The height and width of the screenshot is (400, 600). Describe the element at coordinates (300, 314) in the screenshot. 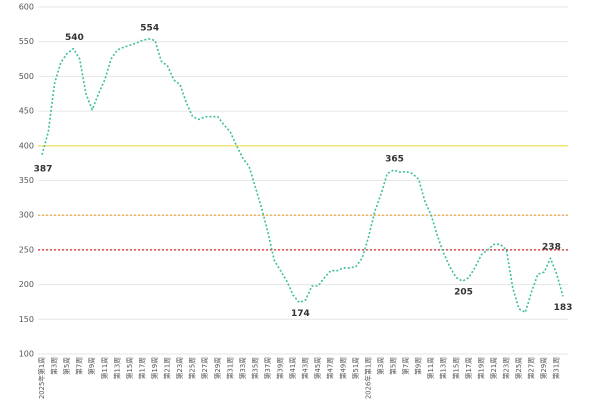

I see `data-label: 174` at that location.